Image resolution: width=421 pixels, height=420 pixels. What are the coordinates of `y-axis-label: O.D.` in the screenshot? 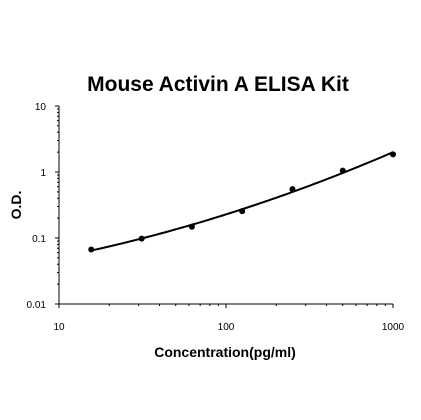 It's located at (16, 205).